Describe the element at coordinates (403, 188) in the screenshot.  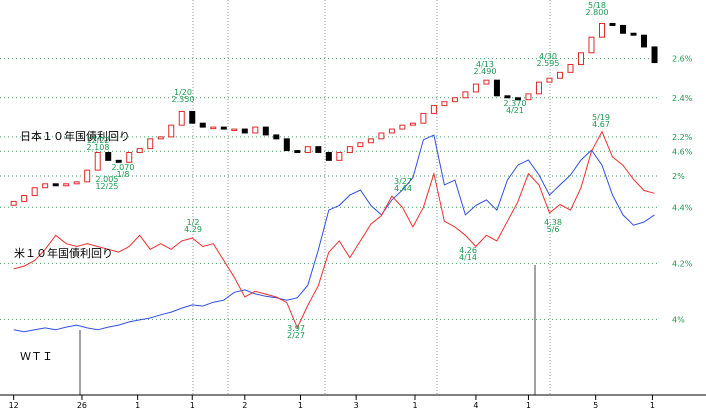
I see `annotation: 4.44` at that location.